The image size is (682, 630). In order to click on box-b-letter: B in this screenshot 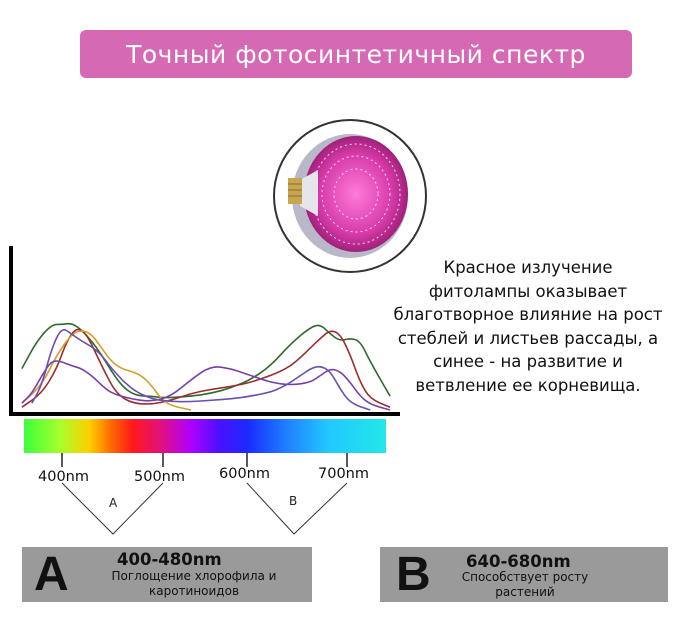, I will do `click(413, 574)`.